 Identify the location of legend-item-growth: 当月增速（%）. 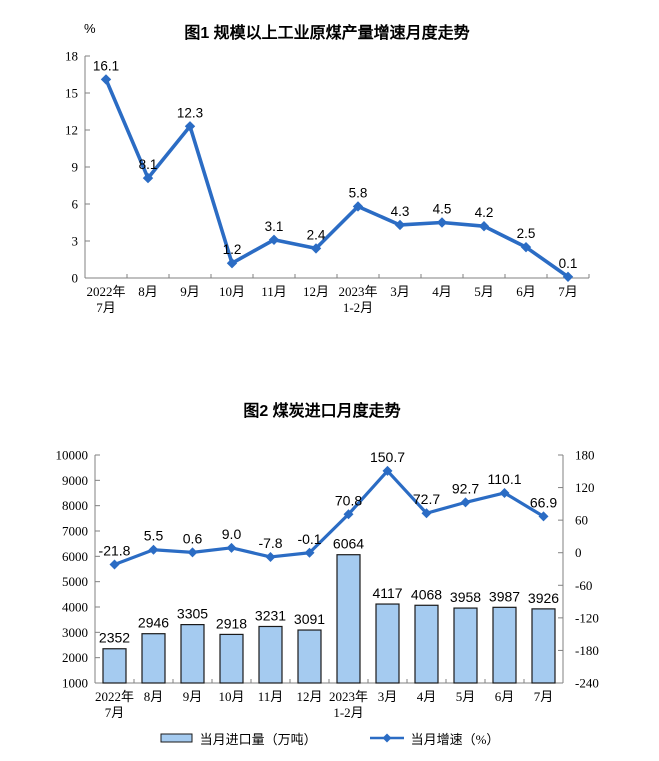
(434, 738).